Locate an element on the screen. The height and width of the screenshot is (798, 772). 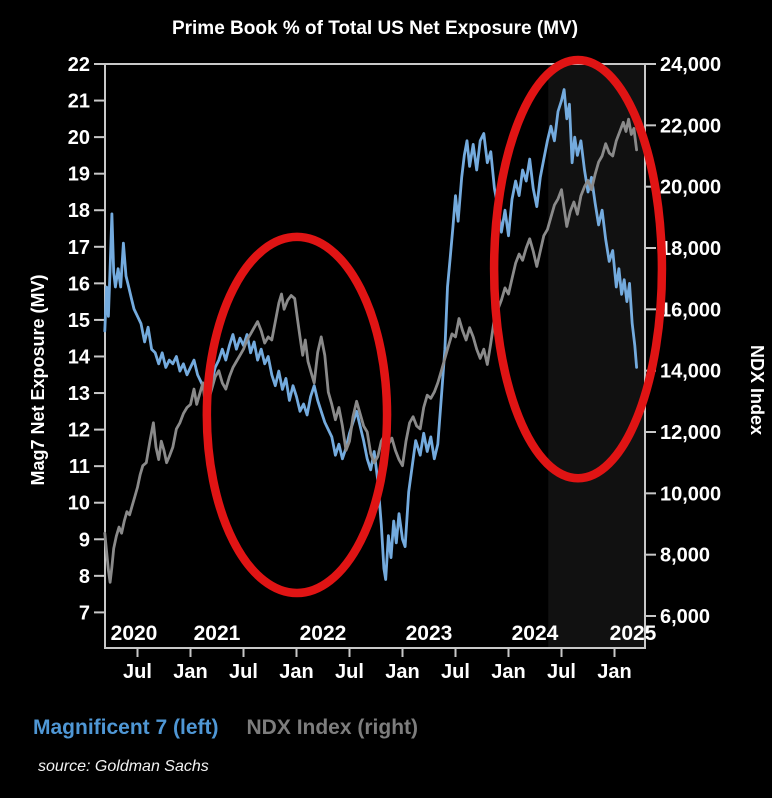
y-axis-right-tick-label: 10,000 is located at coordinates (690, 494).